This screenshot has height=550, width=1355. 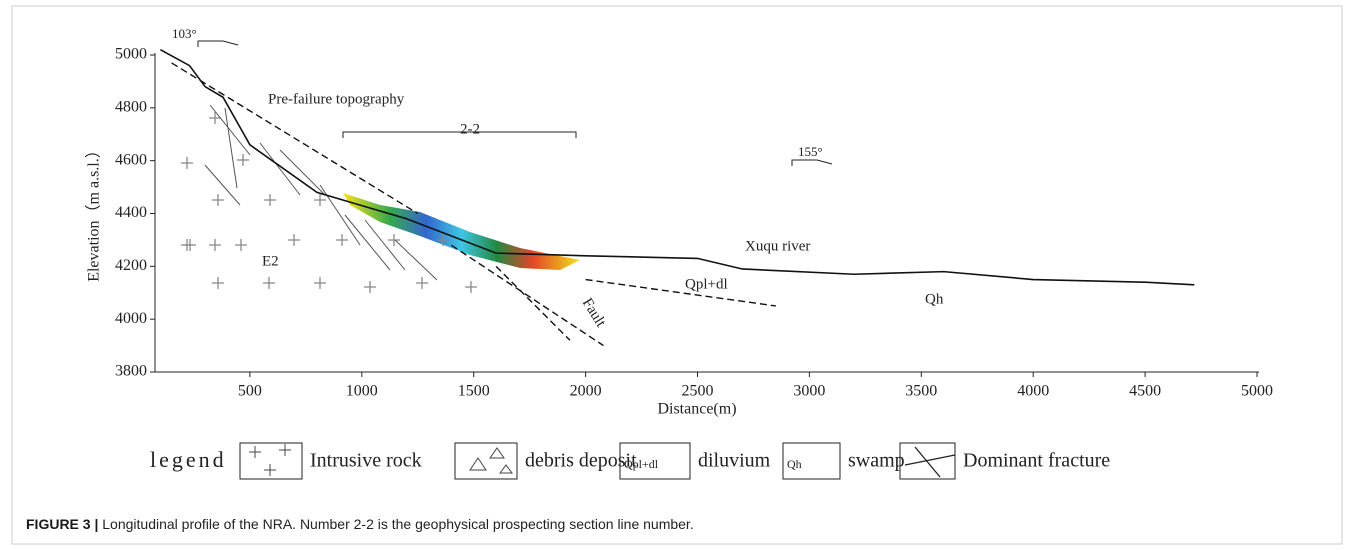 I want to click on section-bracket, so click(x=459, y=134).